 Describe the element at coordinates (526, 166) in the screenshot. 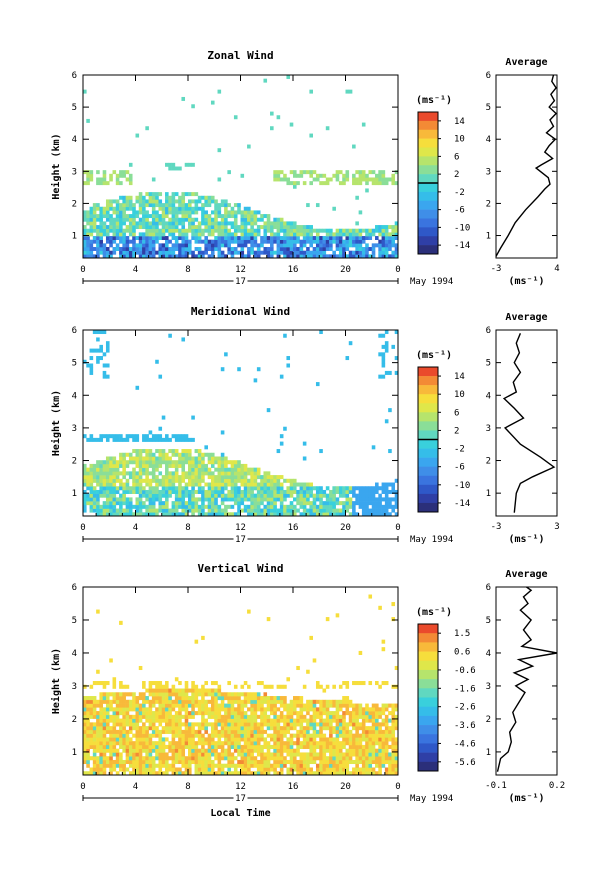

I see `profile-frame` at that location.